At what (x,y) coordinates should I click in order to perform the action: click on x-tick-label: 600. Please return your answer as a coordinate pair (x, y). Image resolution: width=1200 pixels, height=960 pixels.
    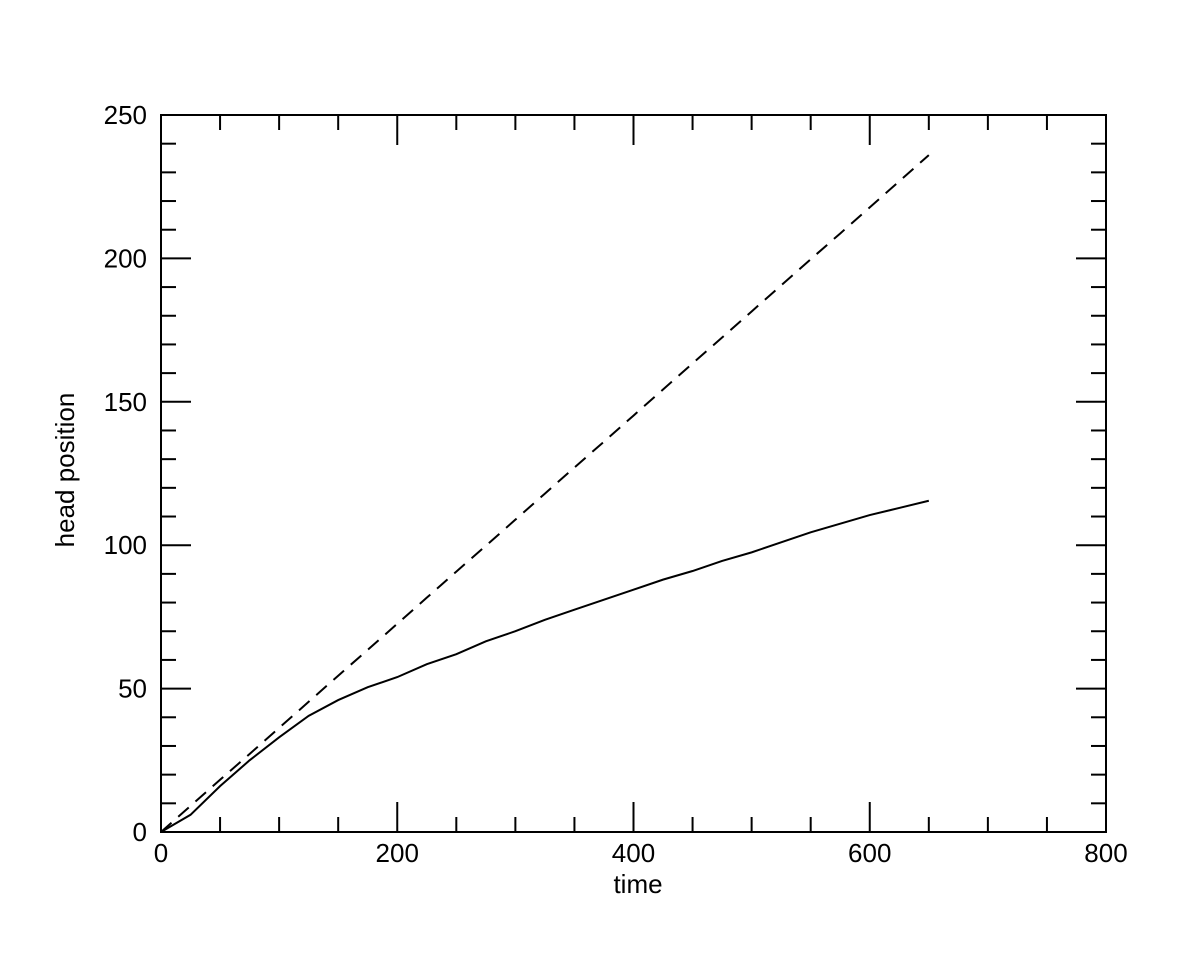
    Looking at the image, I should click on (869, 853).